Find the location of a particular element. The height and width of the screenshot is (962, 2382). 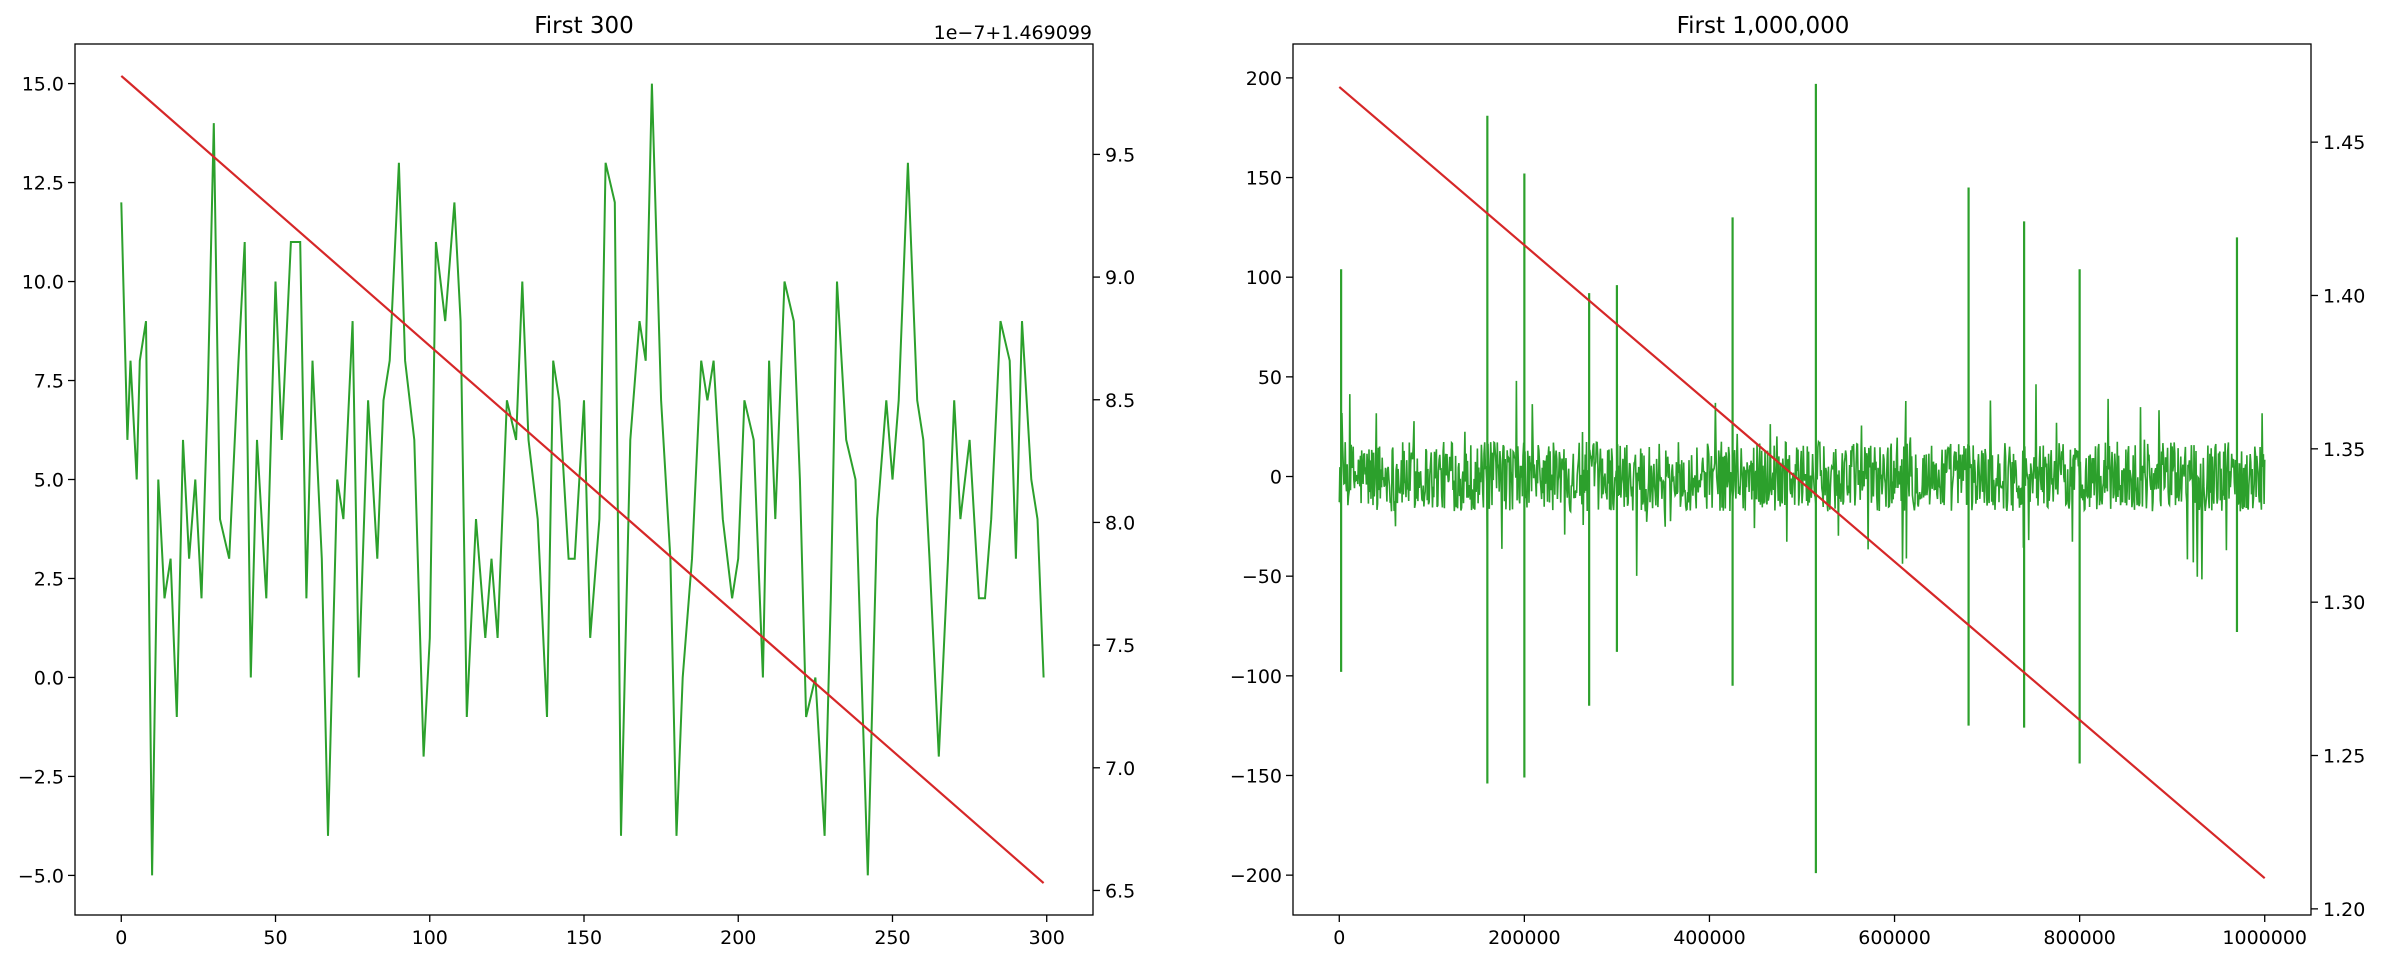

y2-tick-label: 8.5 is located at coordinates (1120, 401).